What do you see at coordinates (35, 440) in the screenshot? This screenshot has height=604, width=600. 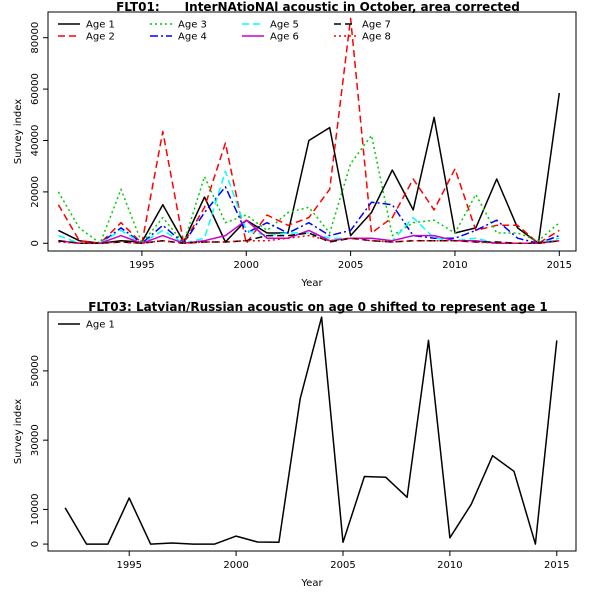 I see `y-tick-label: 30000` at bounding box center [35, 440].